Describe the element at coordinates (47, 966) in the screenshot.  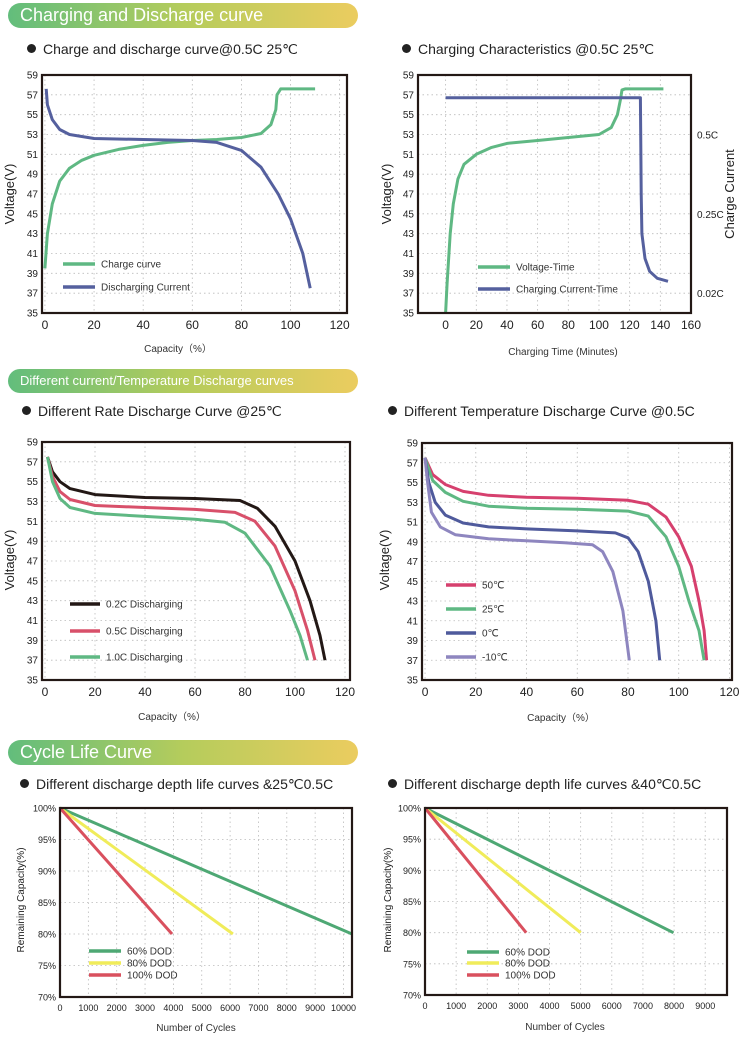
I see `y-tick-label: 75%` at that location.